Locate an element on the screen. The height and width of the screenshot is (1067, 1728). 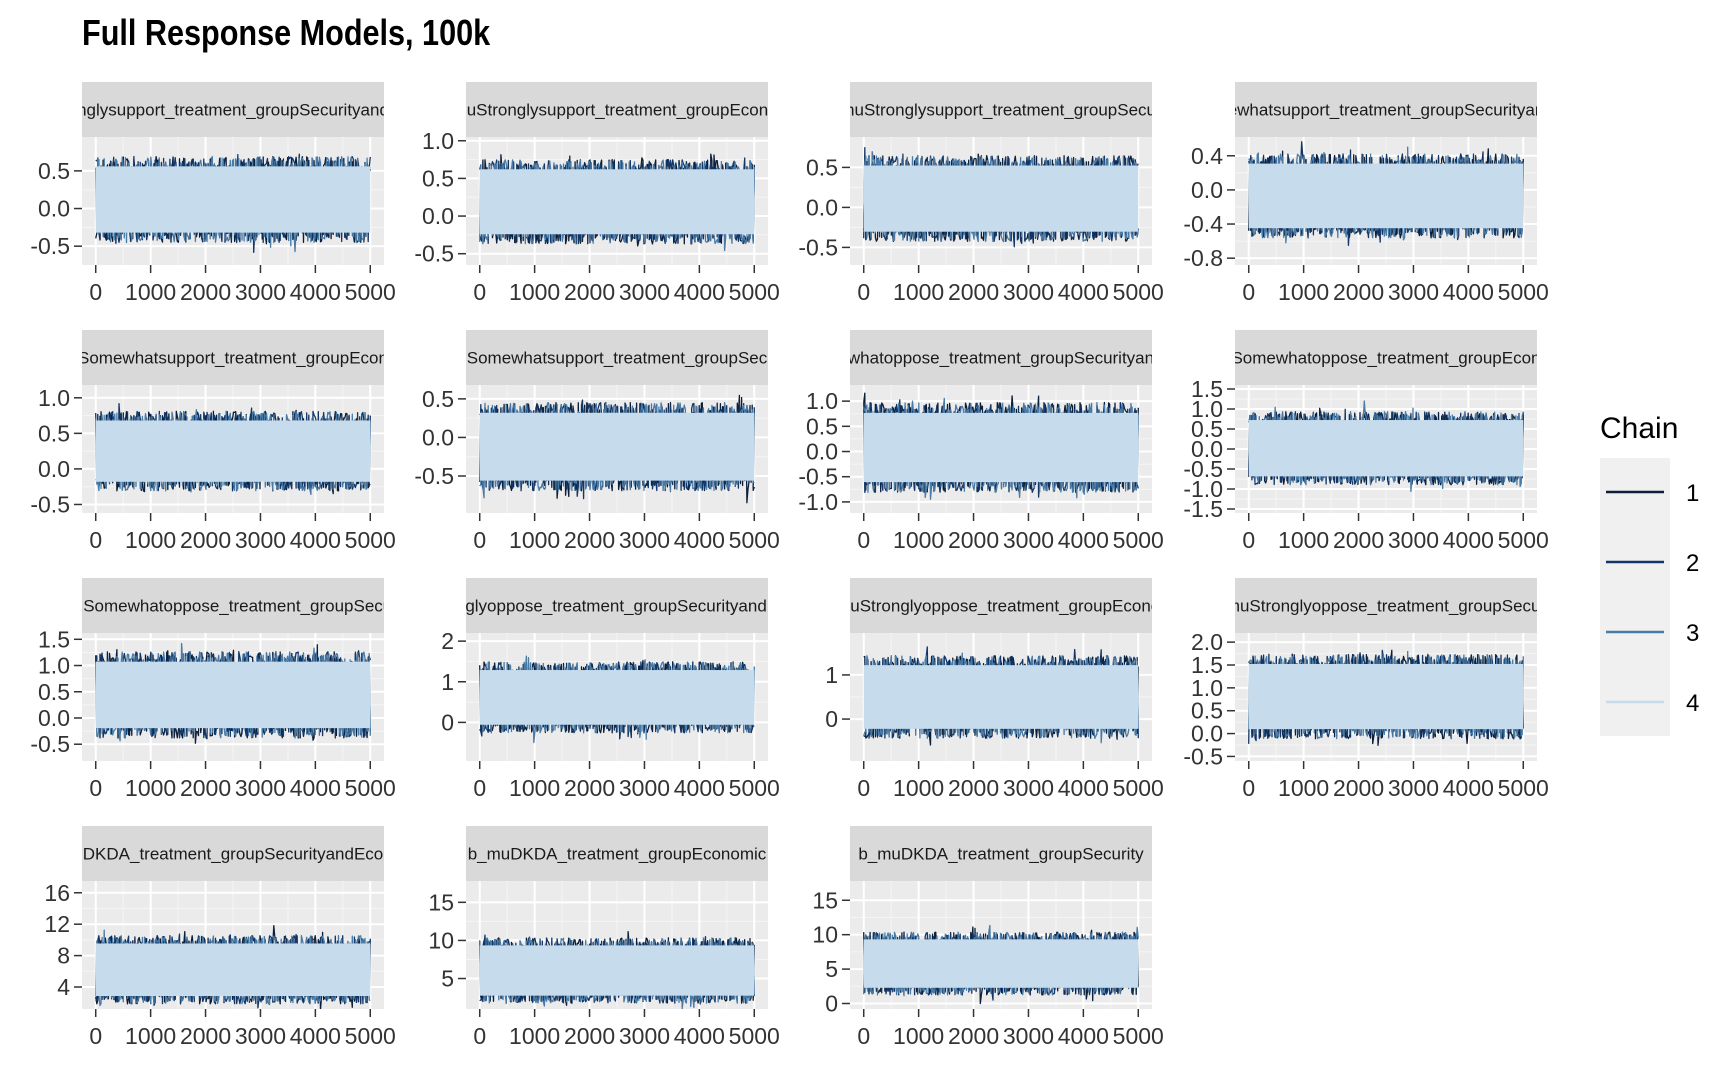
panel-strip-label: ewhatoppose_treatment_groupSecurityand is located at coordinates (1000, 358).